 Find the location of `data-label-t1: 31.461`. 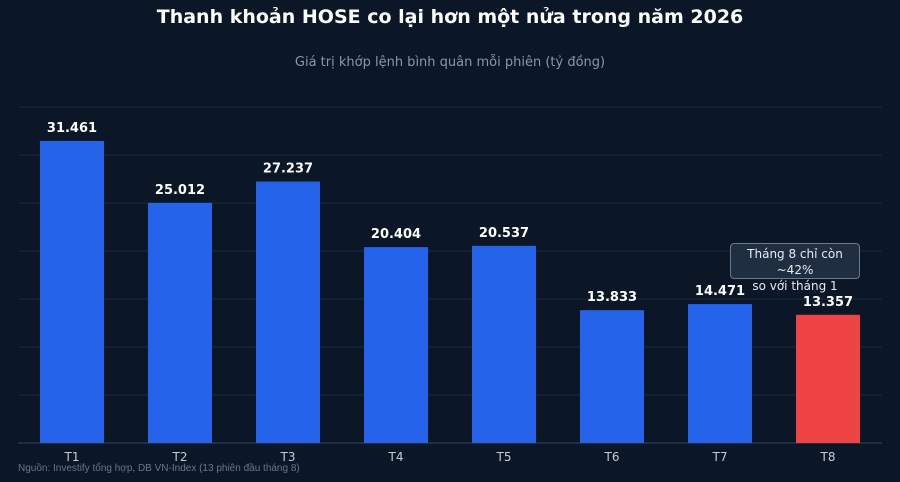

data-label-t1: 31.461 is located at coordinates (72, 128).